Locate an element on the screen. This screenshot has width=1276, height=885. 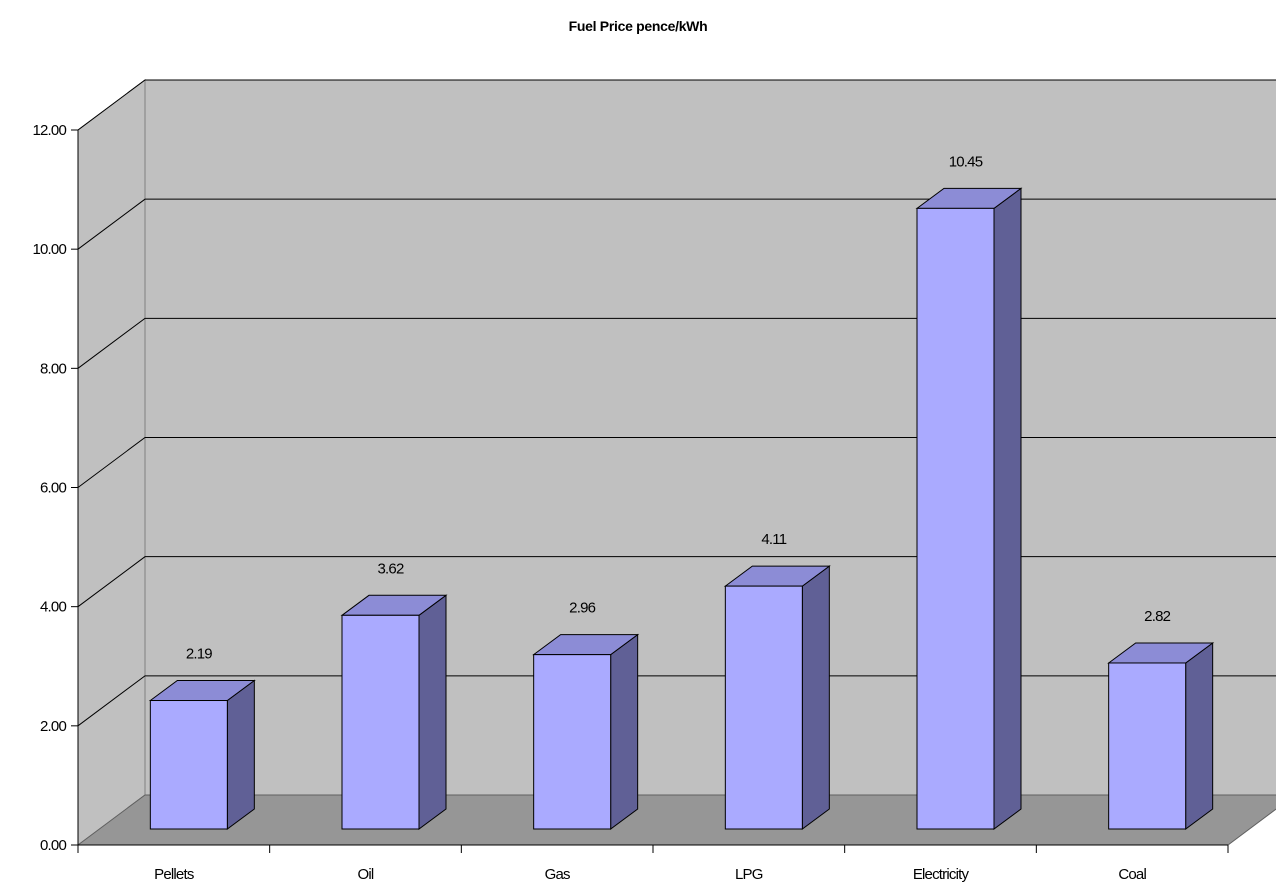
x-tick-label: LPG is located at coordinates (749, 874).